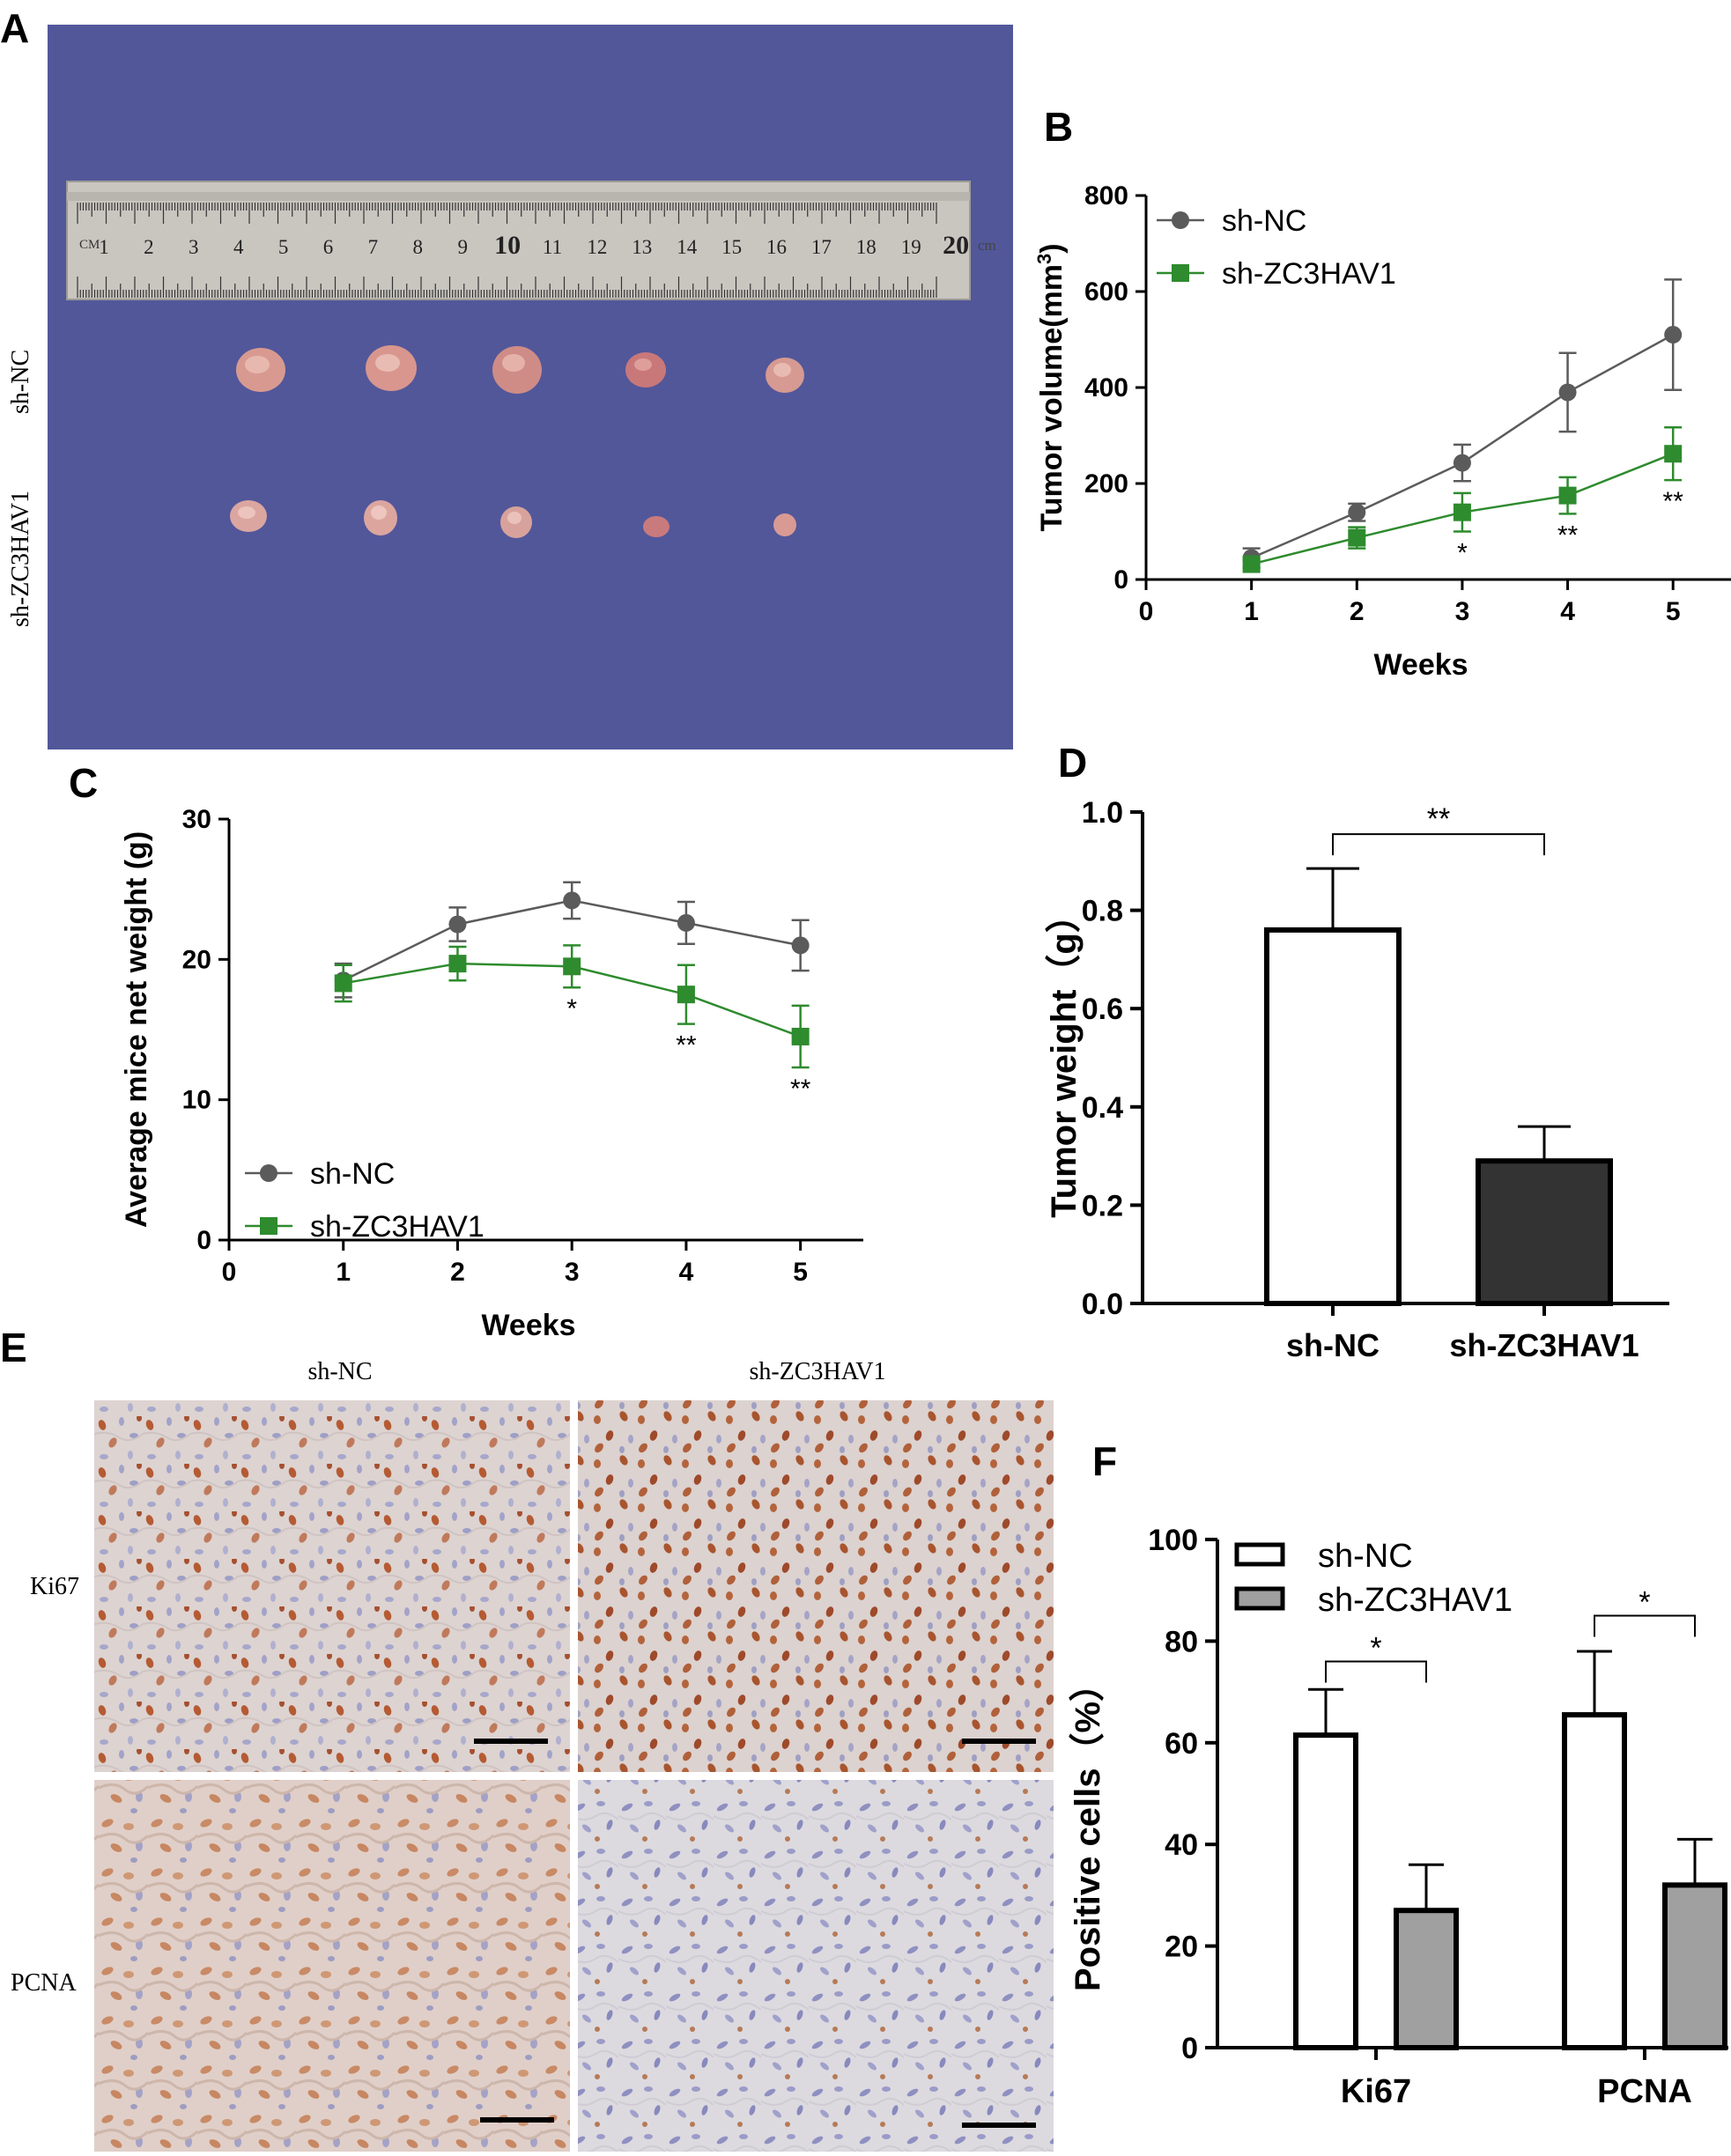 This screenshot has width=1731, height=2156. What do you see at coordinates (1645, 2091) in the screenshot?
I see `x-tick-label: PCNA` at bounding box center [1645, 2091].